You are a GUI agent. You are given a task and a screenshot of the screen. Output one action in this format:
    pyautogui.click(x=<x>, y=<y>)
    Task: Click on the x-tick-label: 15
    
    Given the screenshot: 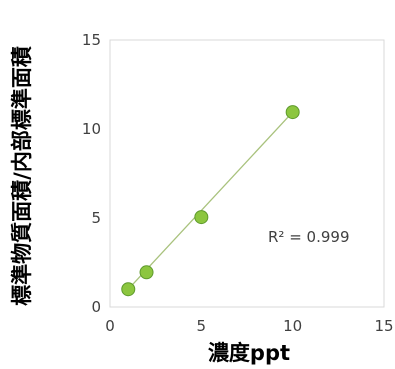 What is the action you would take?
    pyautogui.click(x=383, y=326)
    